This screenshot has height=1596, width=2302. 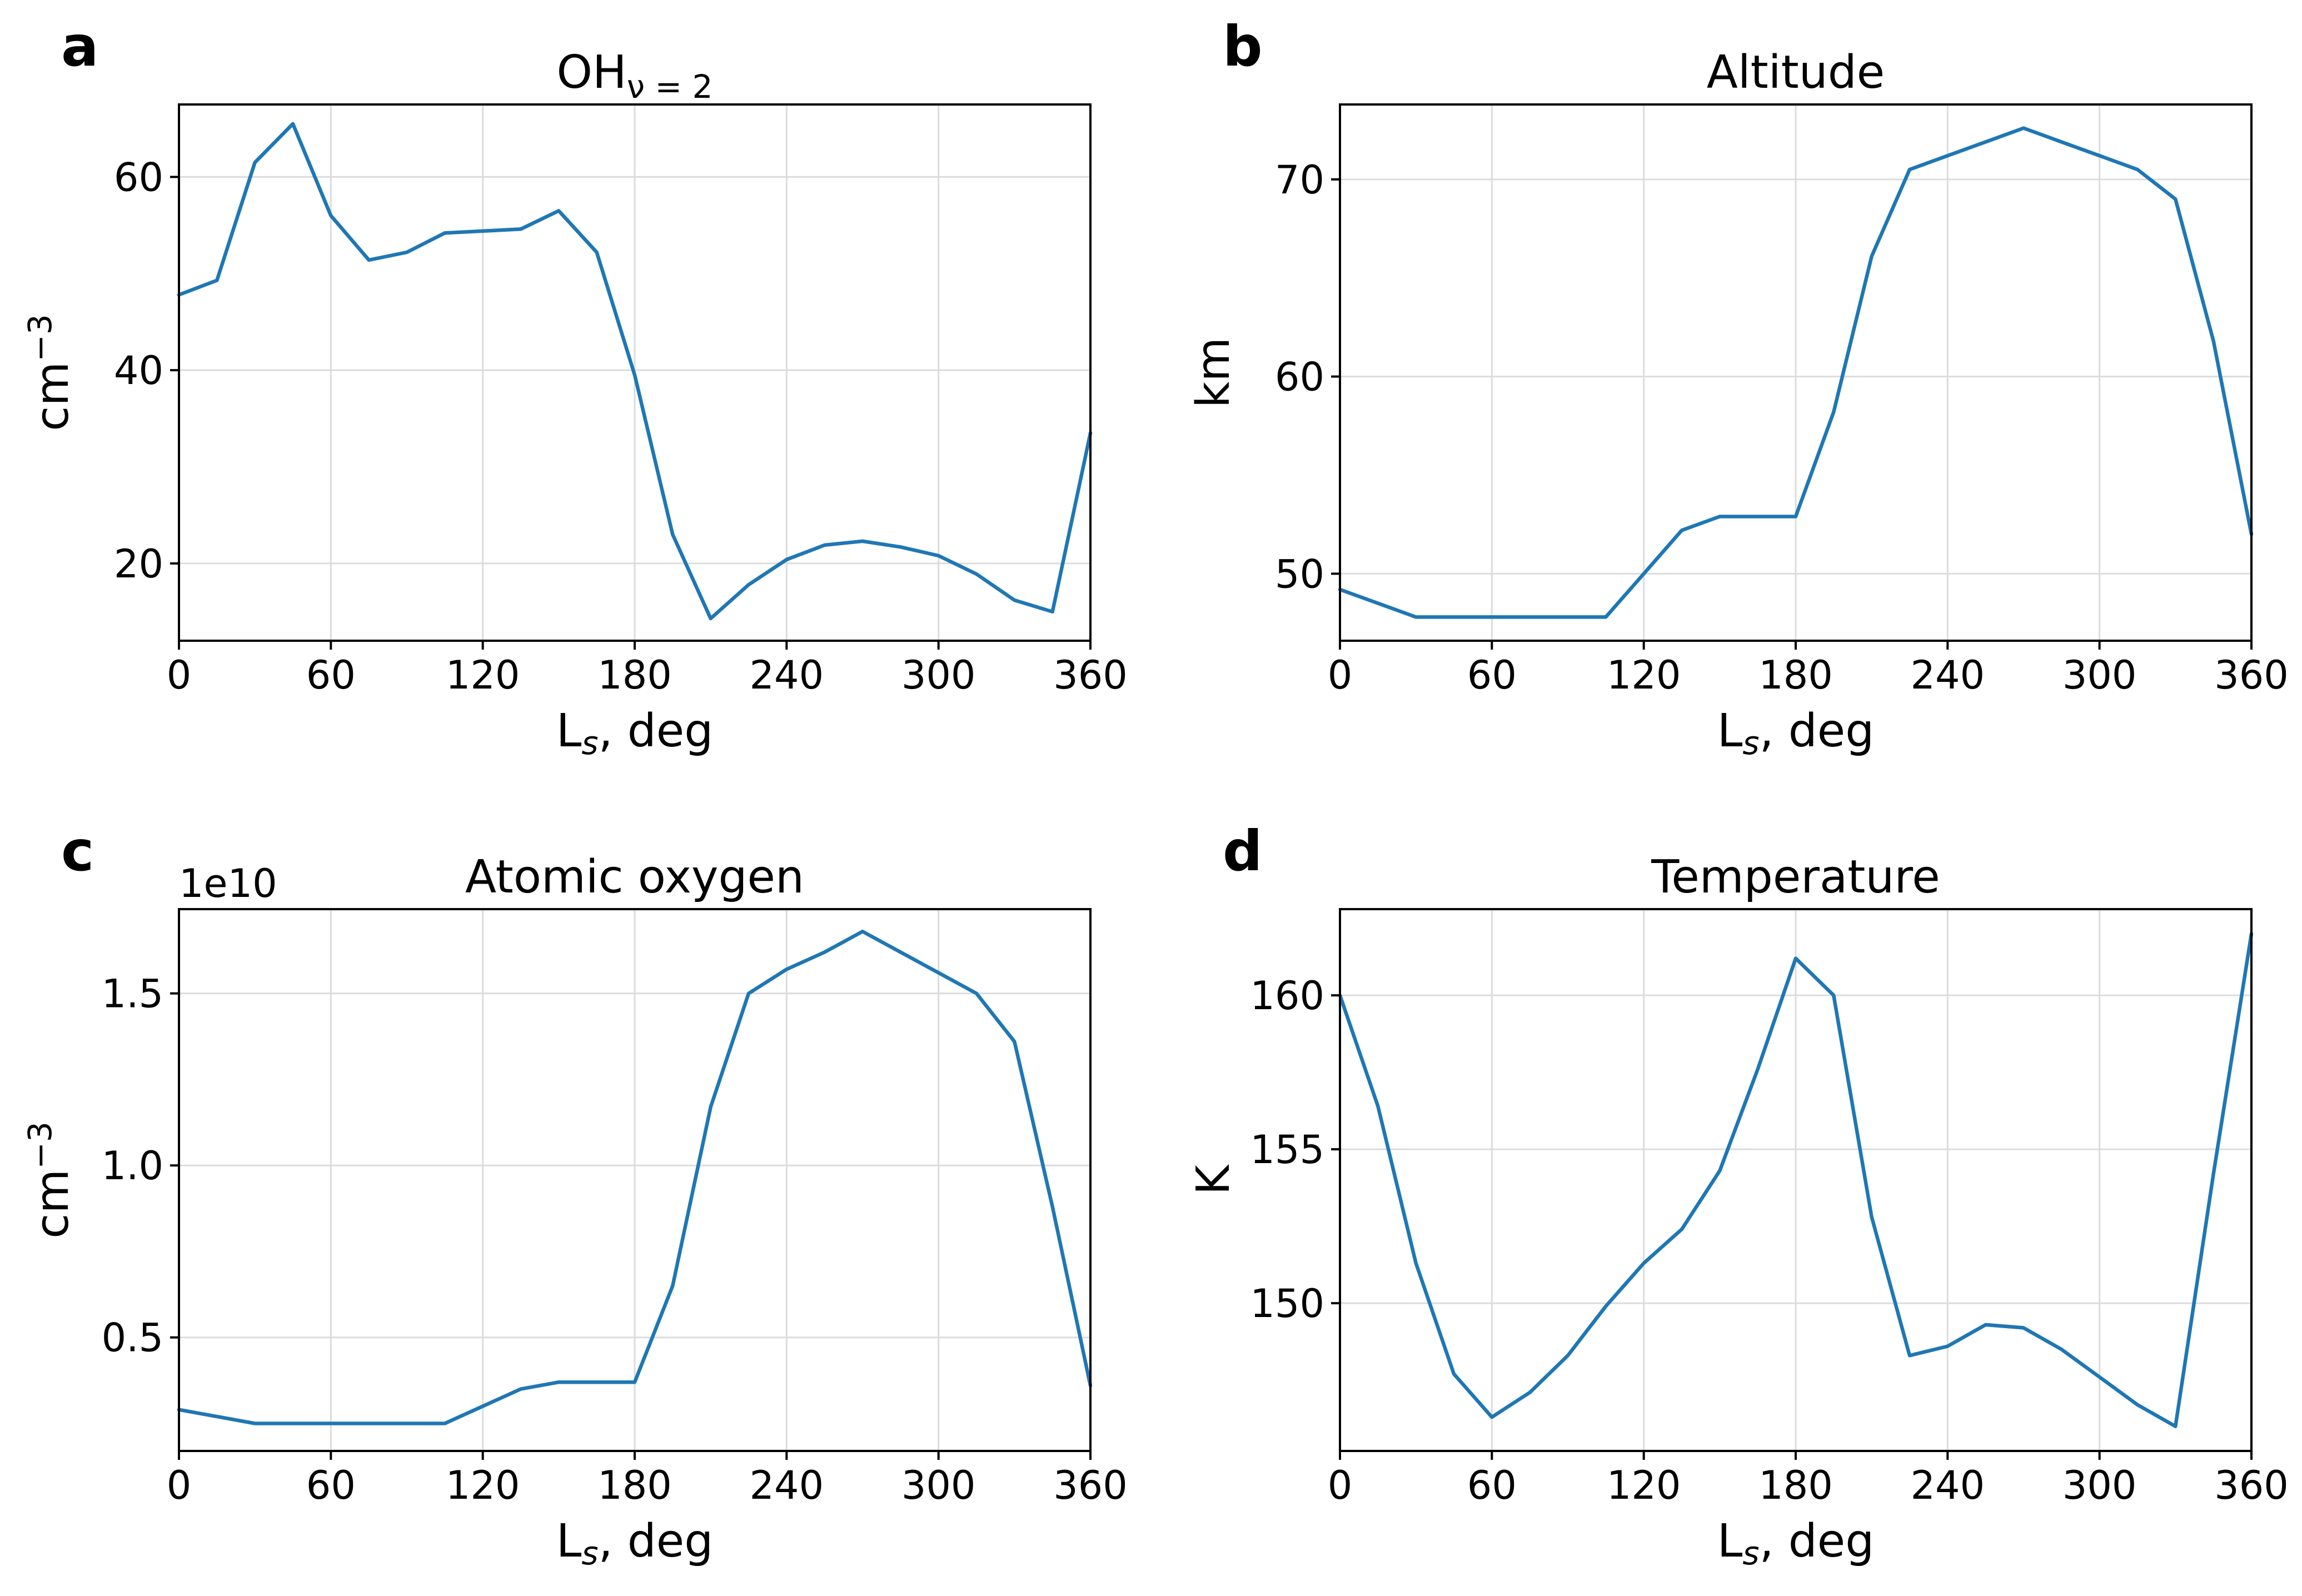 I want to click on y-tick-label: 0.5, so click(x=132, y=1338).